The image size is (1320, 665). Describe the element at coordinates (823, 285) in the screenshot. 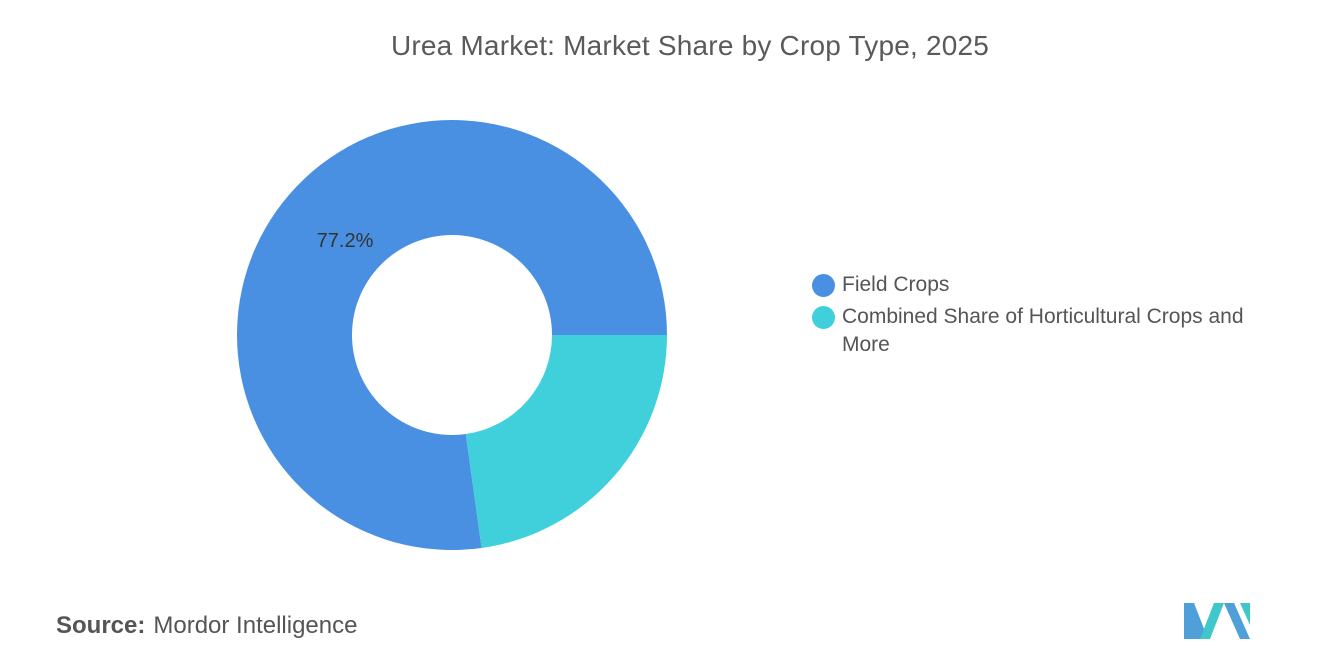

I see `legend-swatch-field-crops` at that location.